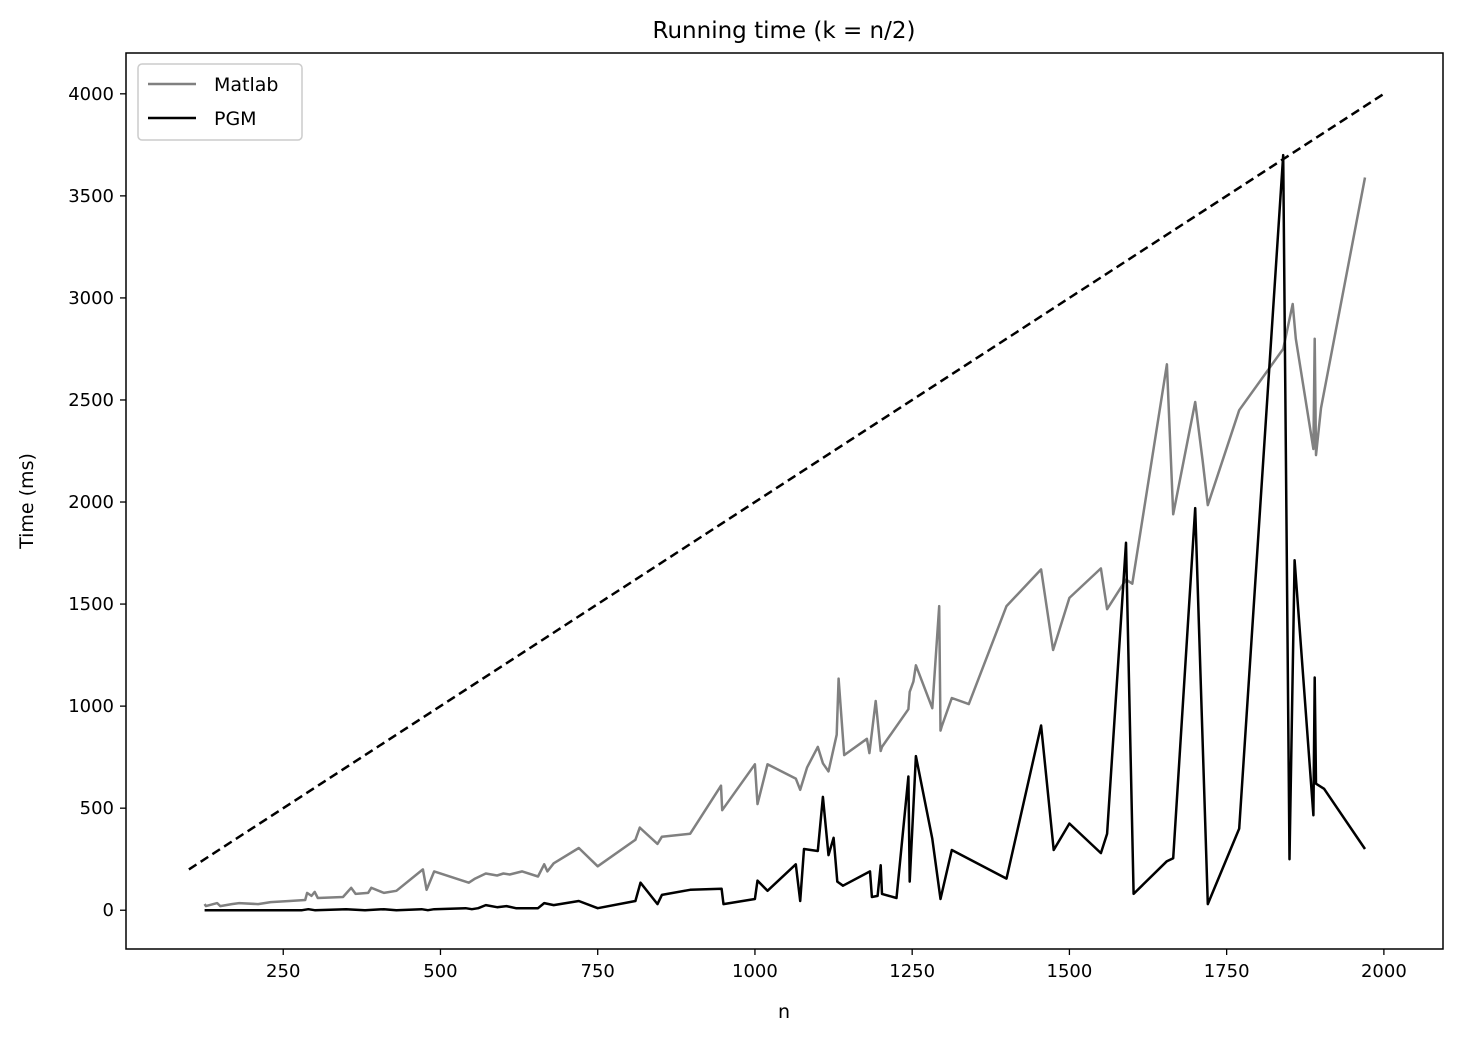 This screenshot has width=1464, height=1040. What do you see at coordinates (836, 965) in the screenshot?
I see `x-axis: 250 500 750 1000 1250 1500 1750 2000` at bounding box center [836, 965].